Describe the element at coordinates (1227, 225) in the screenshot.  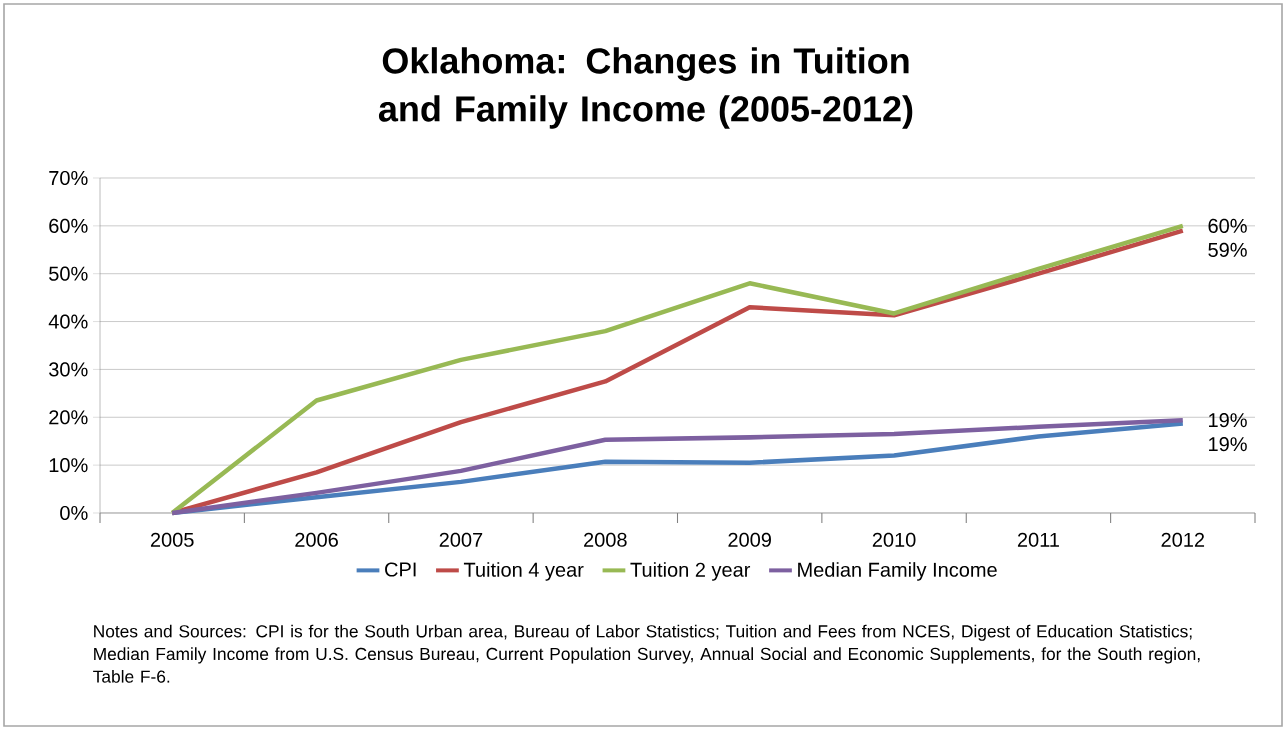
I see `data-label: 60%` at that location.